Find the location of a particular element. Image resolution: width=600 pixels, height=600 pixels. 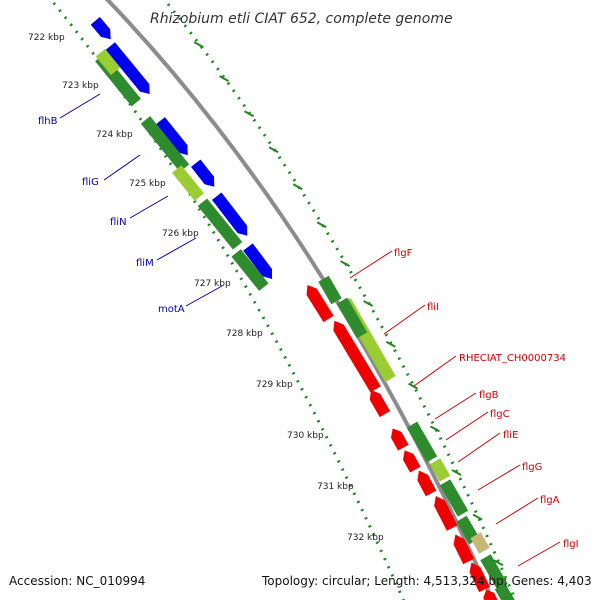

gene-label-right: flgA is located at coordinates (550, 500).